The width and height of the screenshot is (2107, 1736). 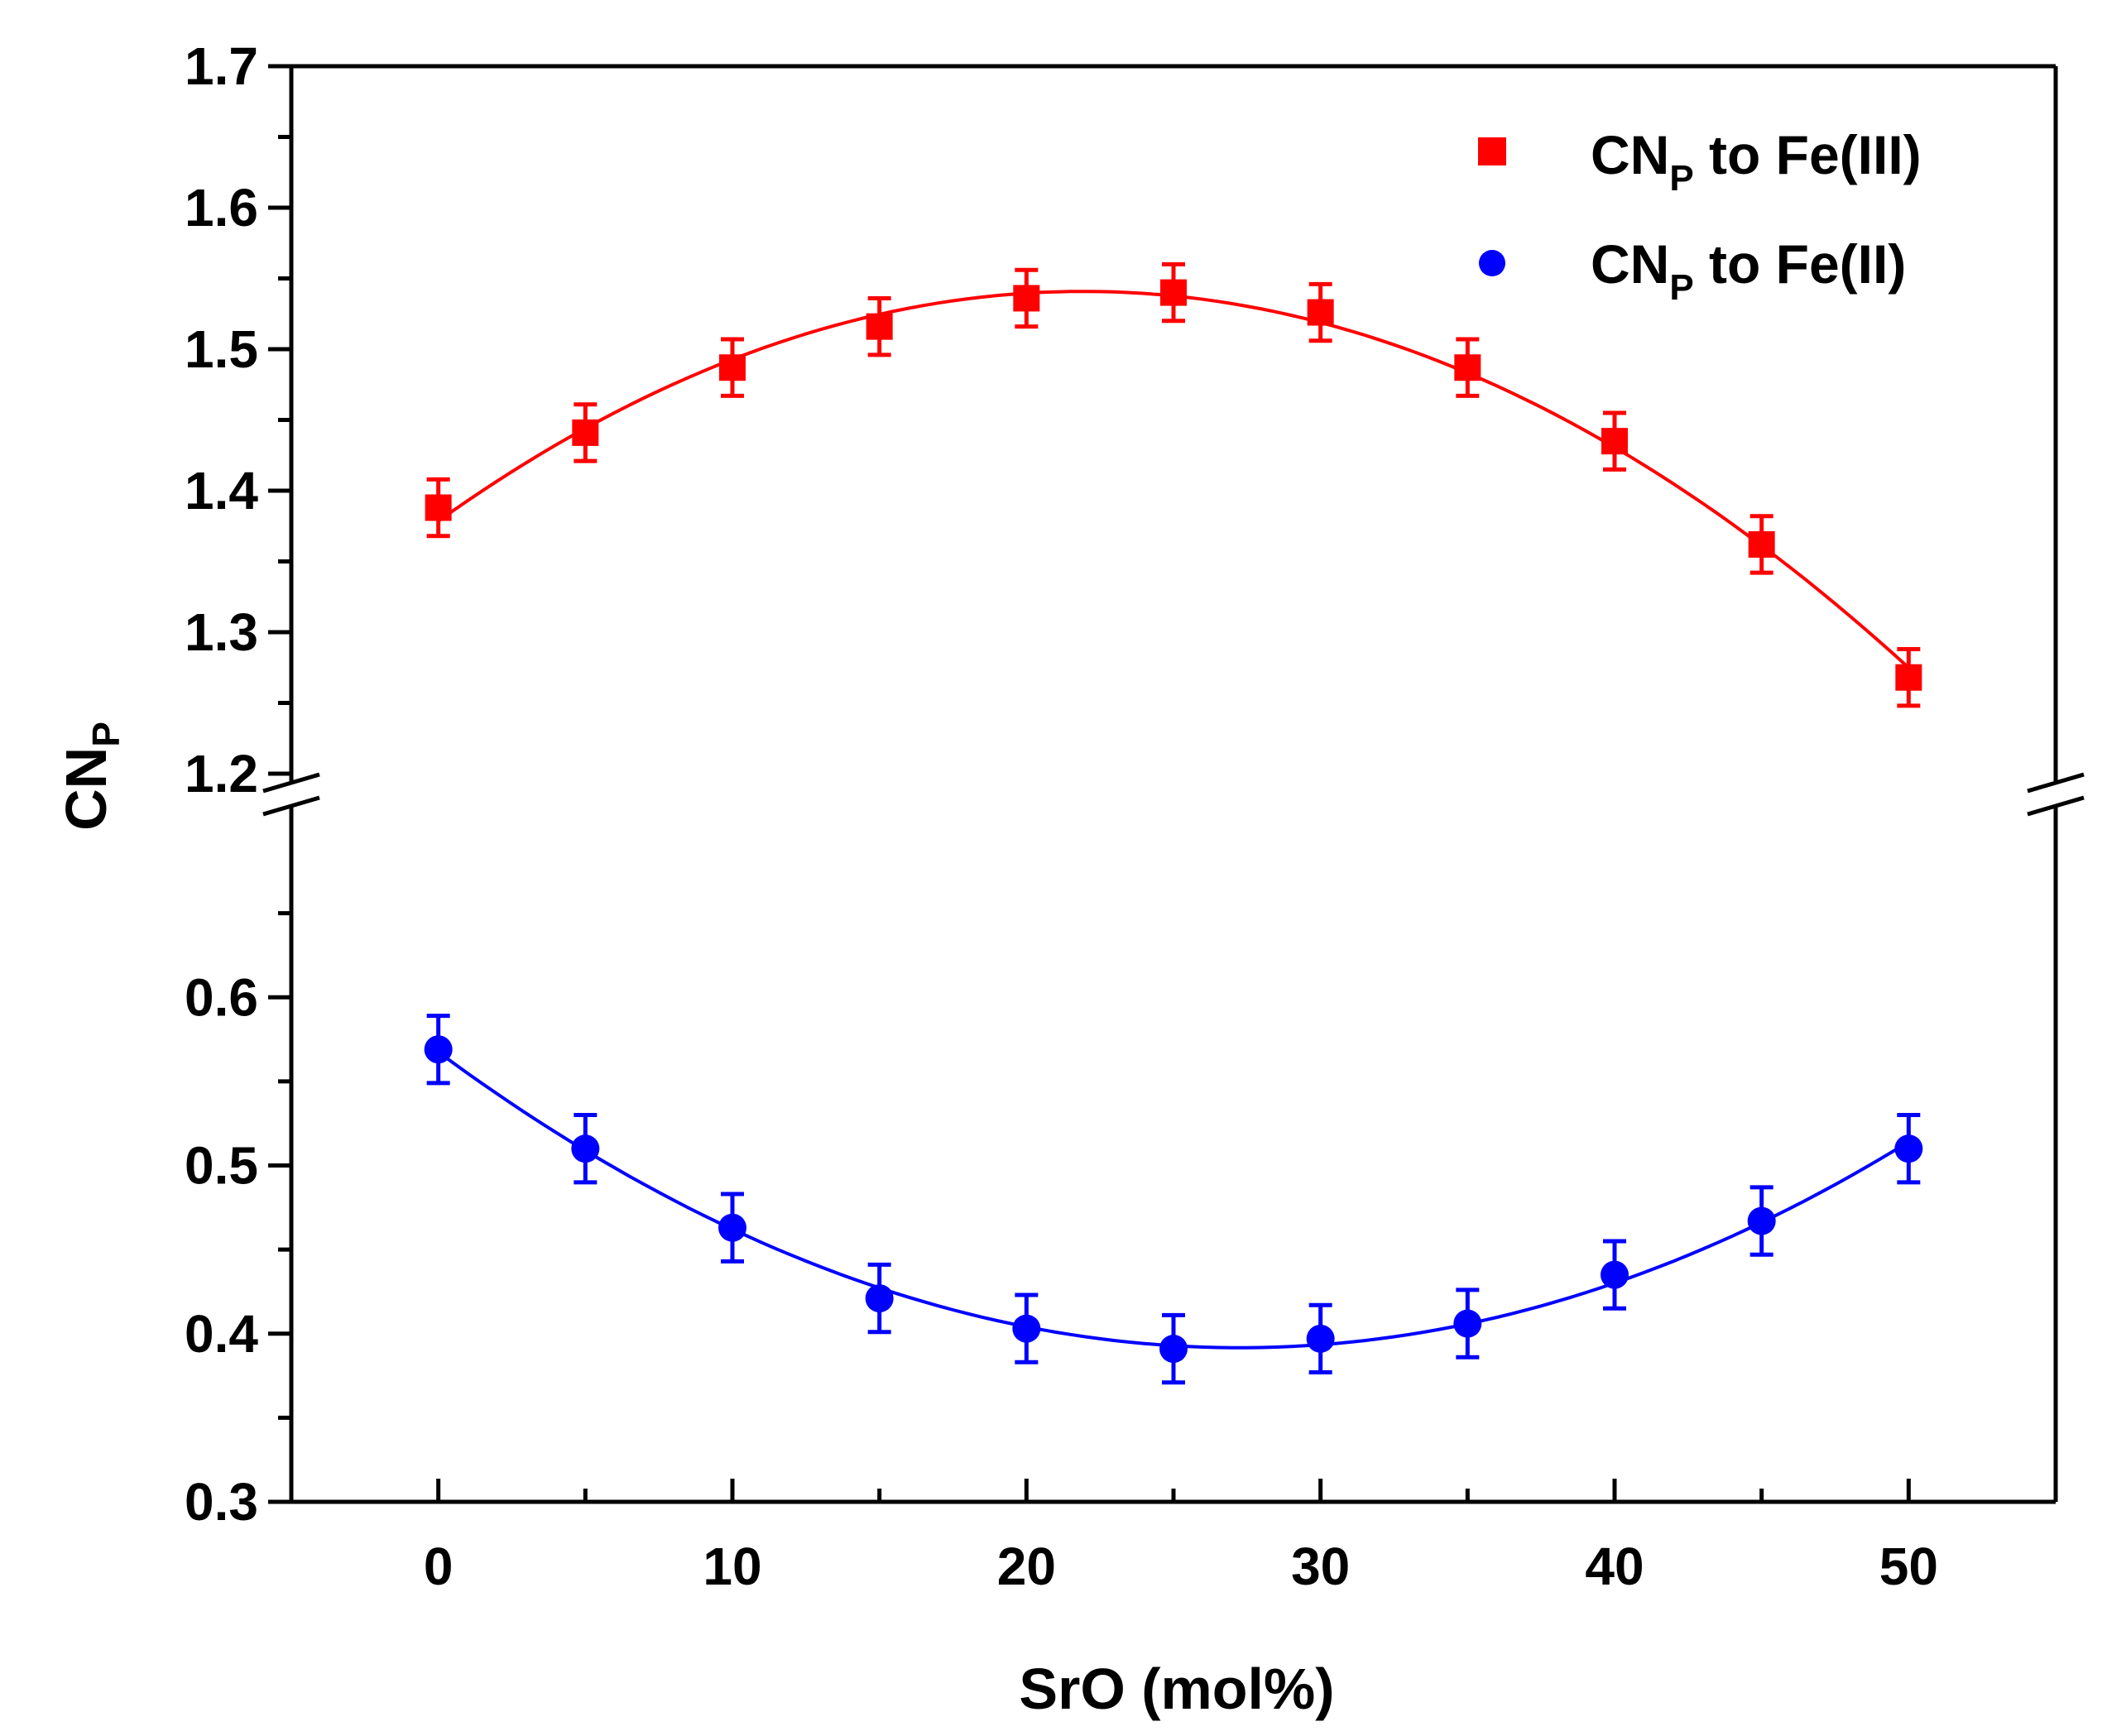 I want to click on y-tick-label: 1.7, so click(x=221, y=66).